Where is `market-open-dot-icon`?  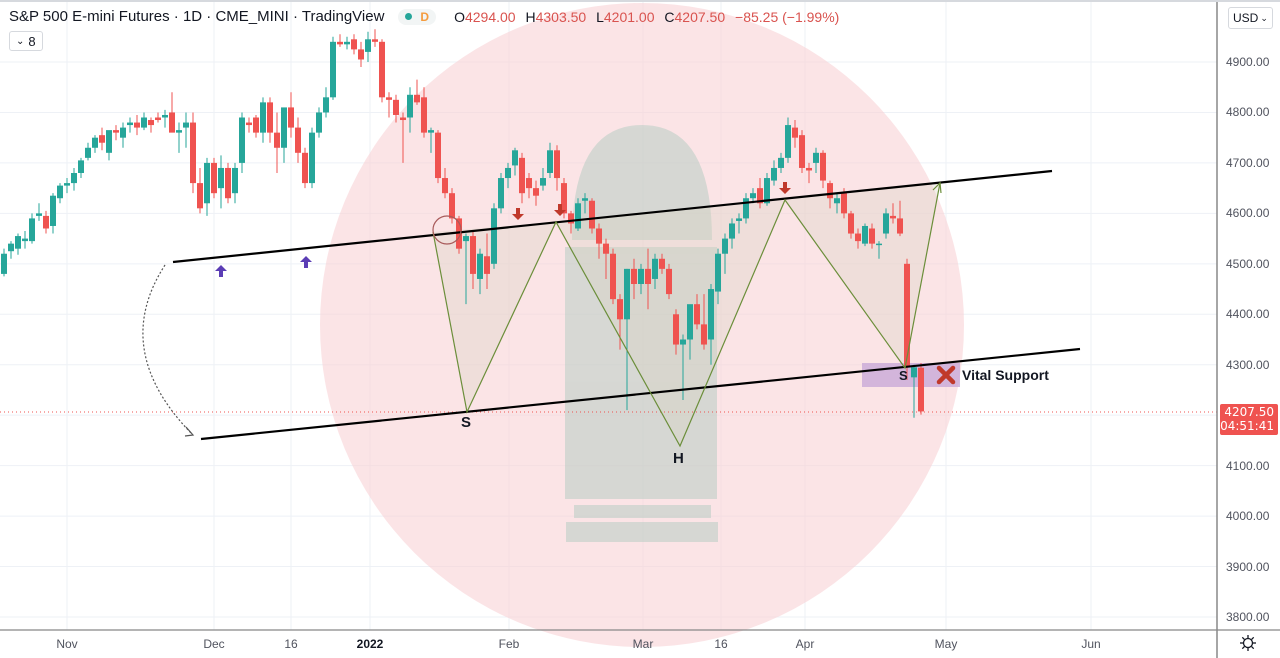
market-open-dot-icon is located at coordinates (409, 16).